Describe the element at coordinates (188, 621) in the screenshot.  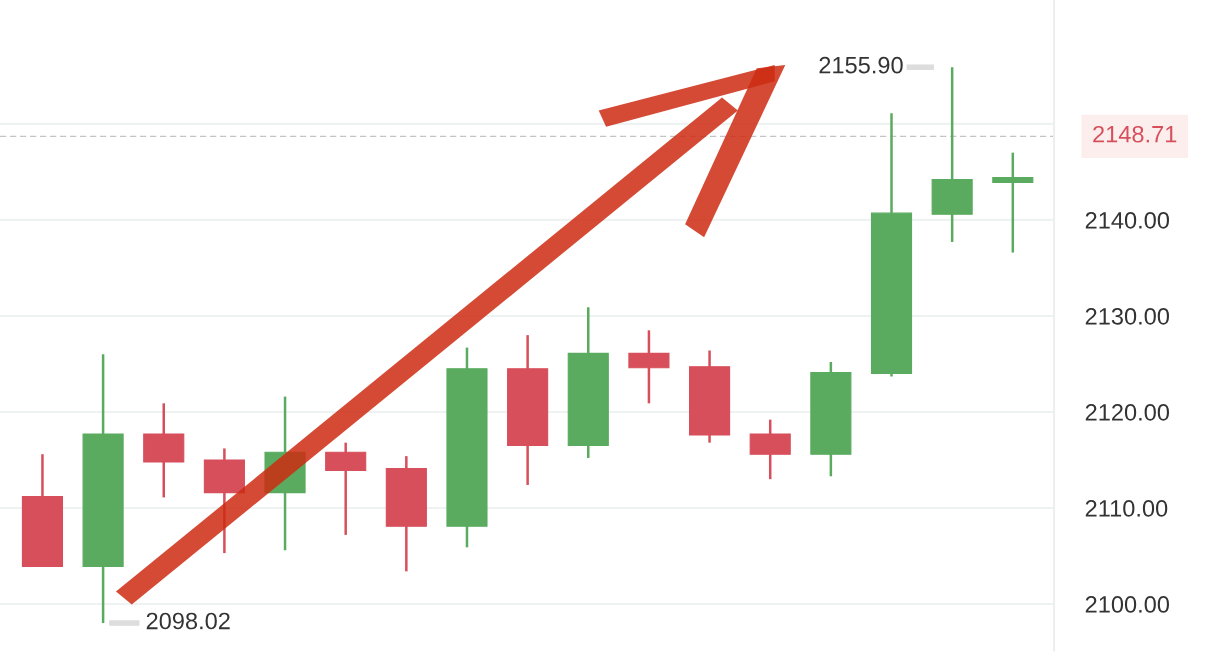
I see `annotation: 2098.02` at that location.